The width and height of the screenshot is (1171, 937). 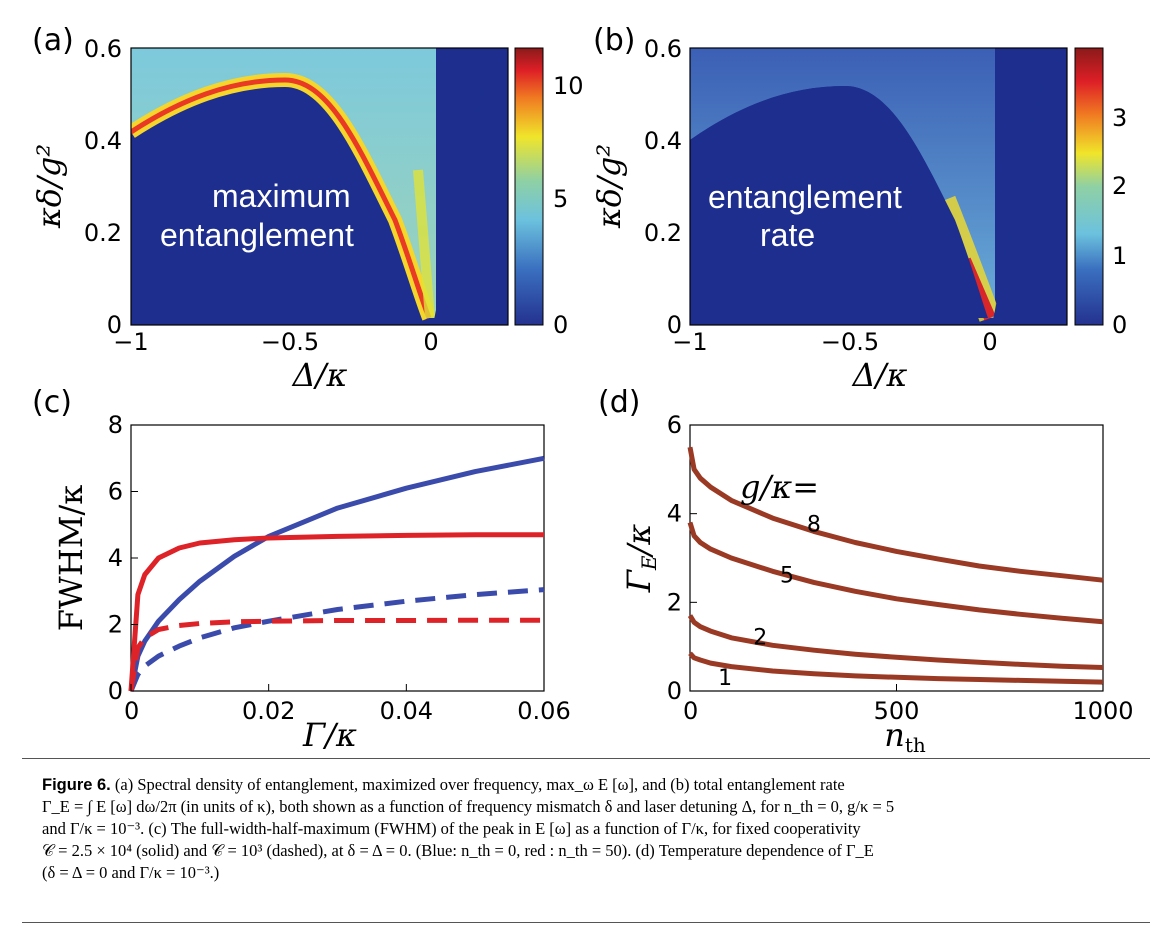 What do you see at coordinates (619, 402) in the screenshot?
I see `panel-d-letter: (d)` at bounding box center [619, 402].